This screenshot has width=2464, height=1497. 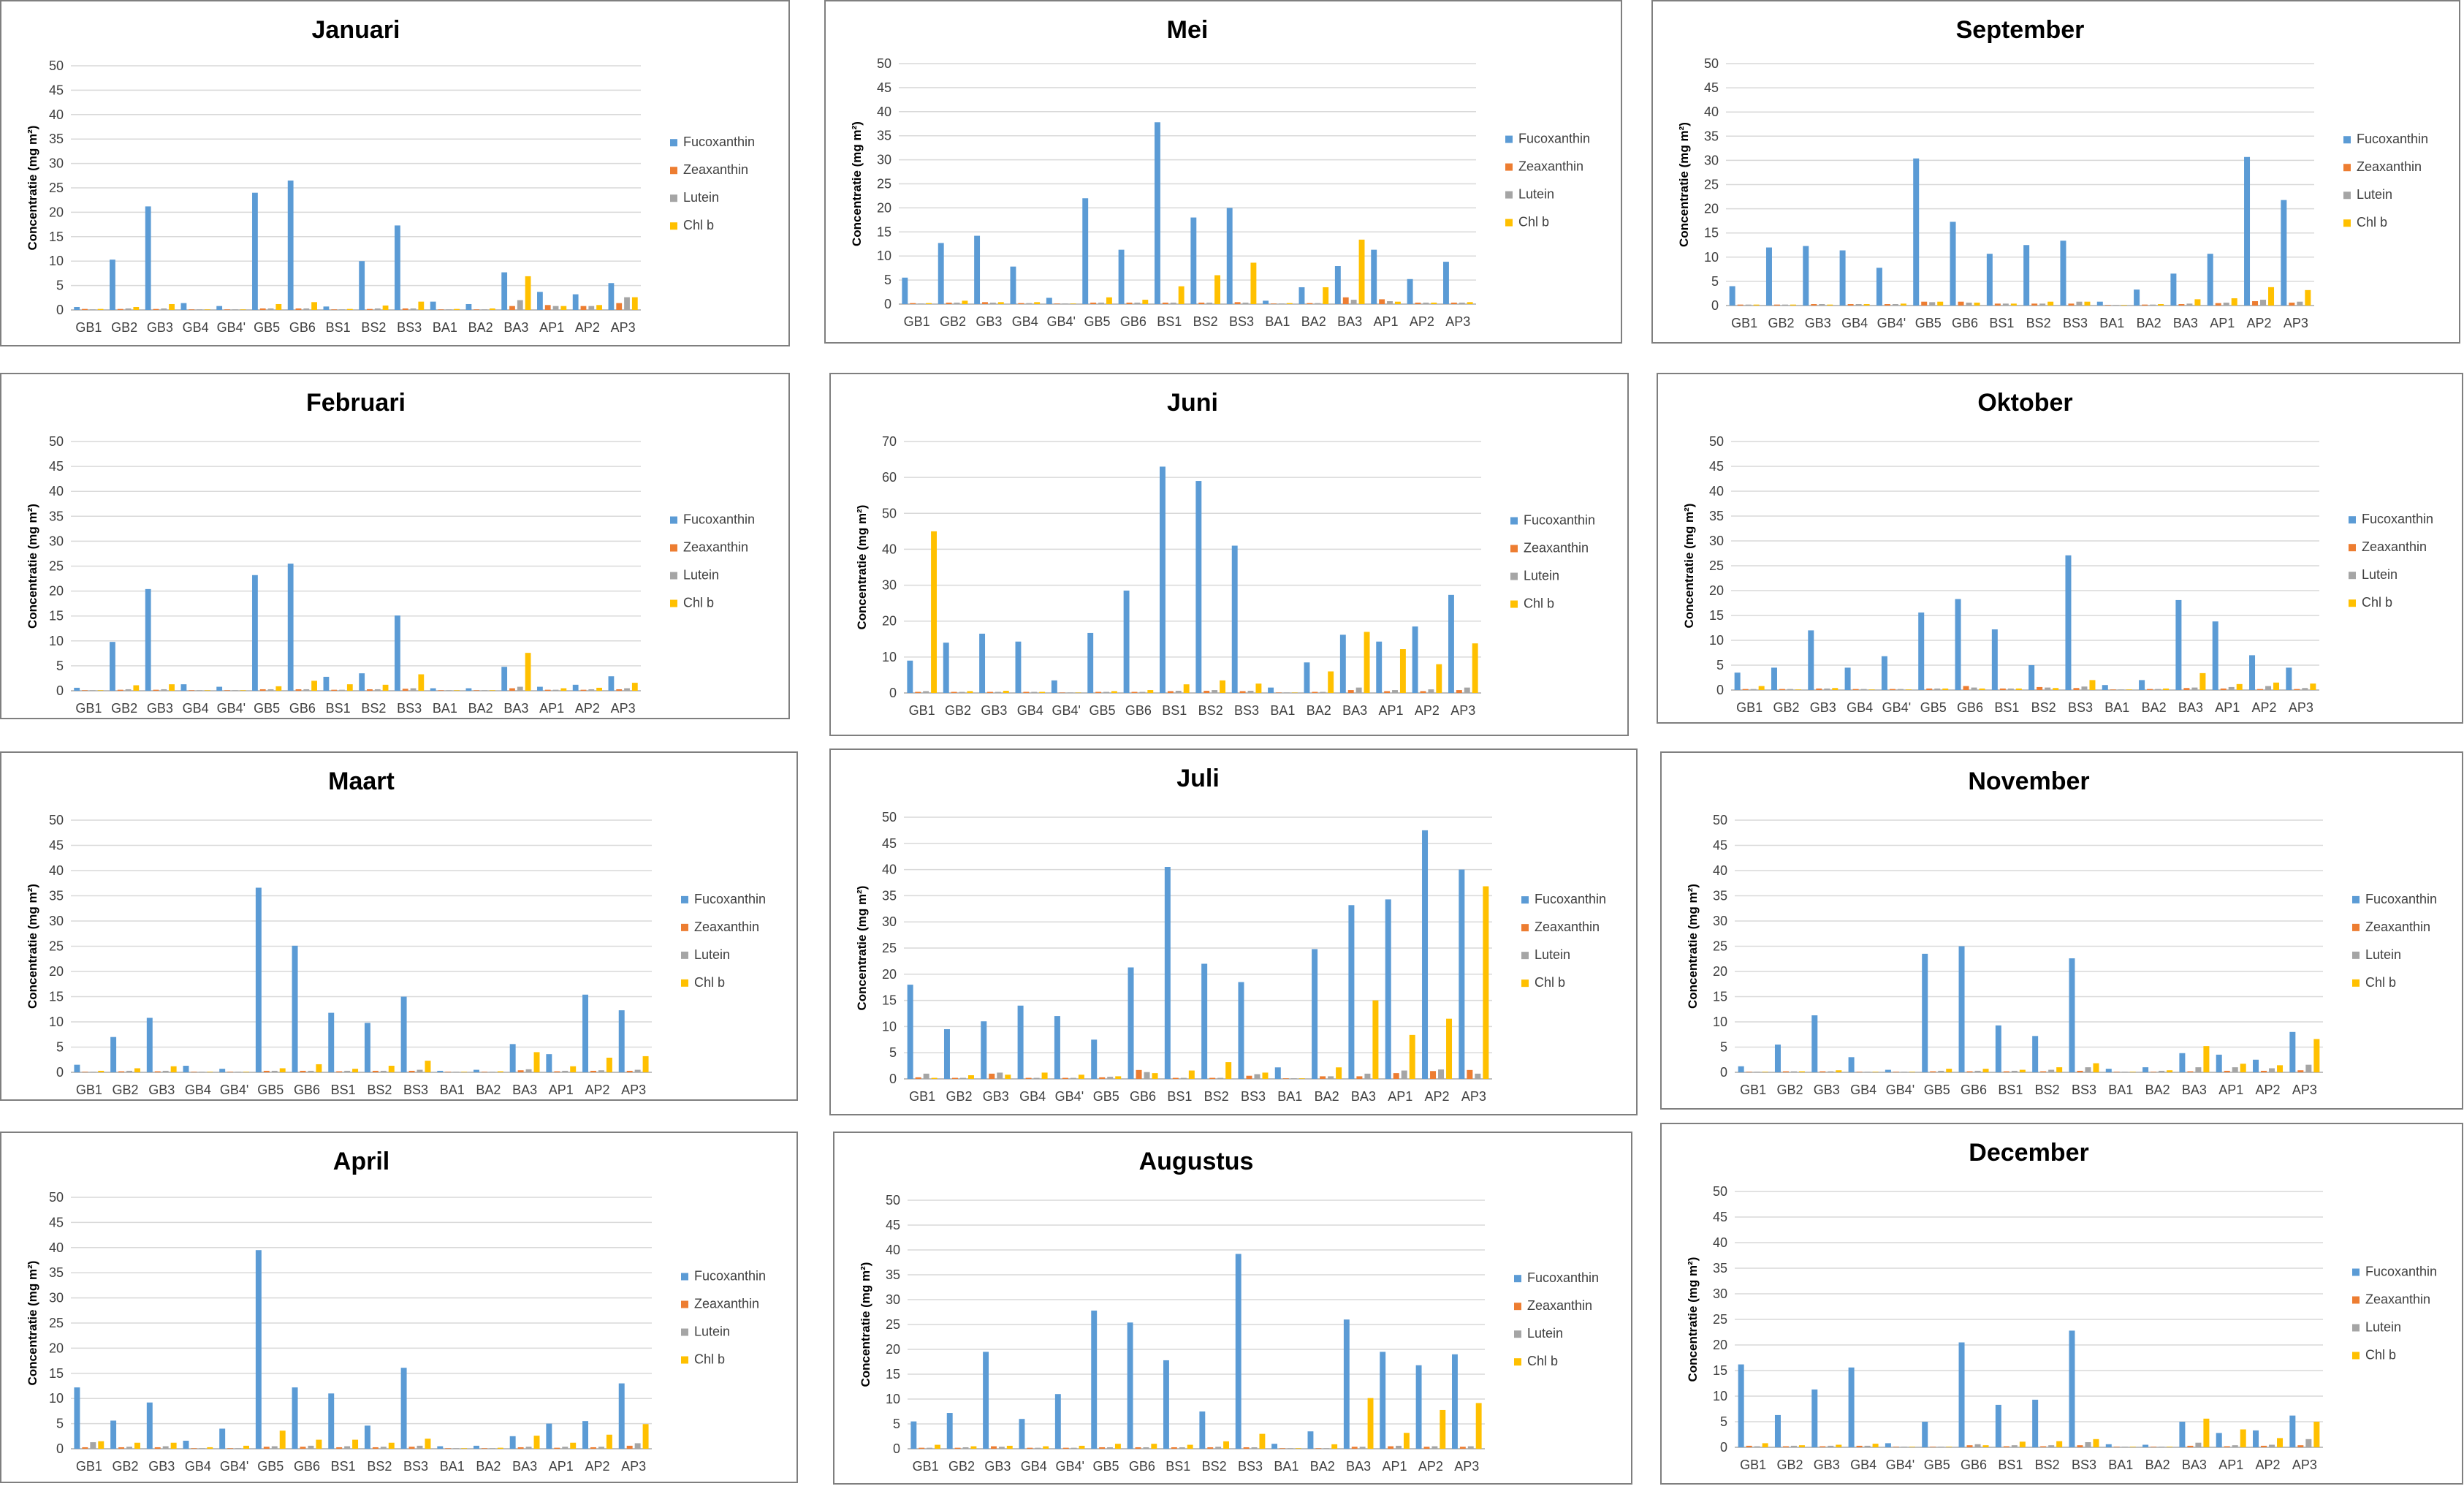 What do you see at coordinates (896, 1424) in the screenshot?
I see `y-tick-label: 5` at bounding box center [896, 1424].